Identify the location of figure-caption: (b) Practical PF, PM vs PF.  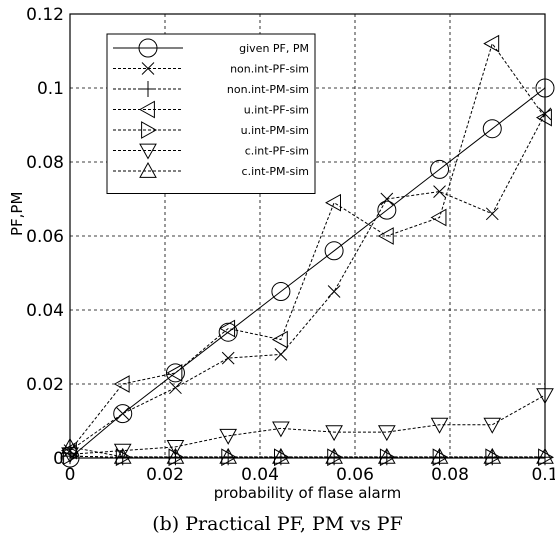
(277, 524).